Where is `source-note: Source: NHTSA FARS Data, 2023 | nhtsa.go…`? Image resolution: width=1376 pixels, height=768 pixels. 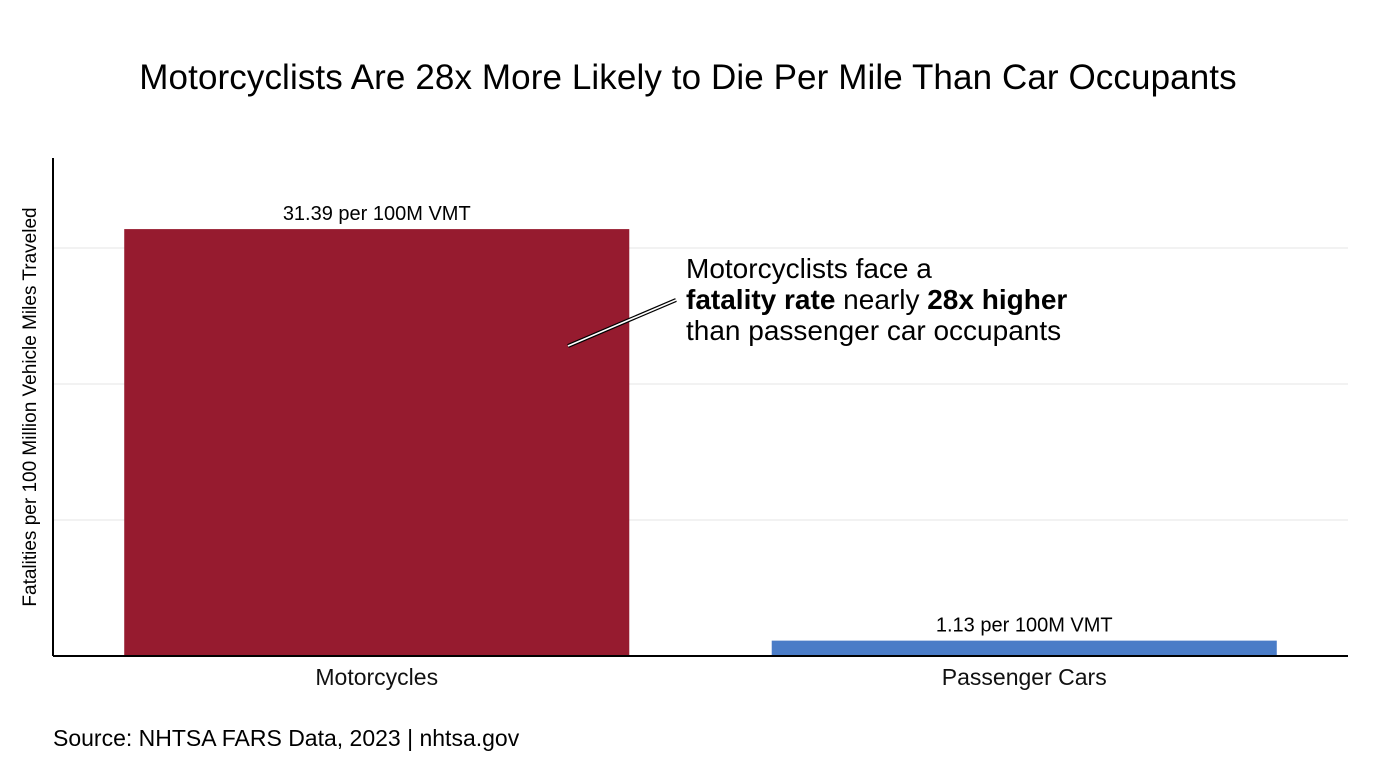 source-note: Source: NHTSA FARS Data, 2023 | nhtsa.go… is located at coordinates (286, 738).